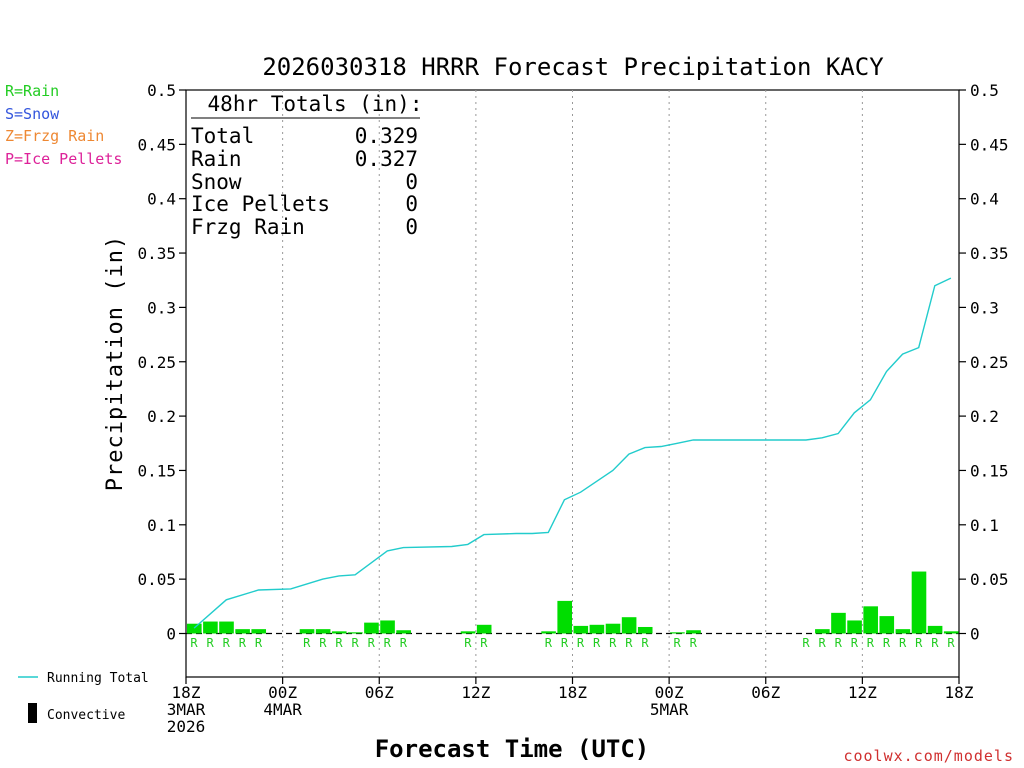 The image size is (1024, 768). Describe the element at coordinates (63, 125) in the screenshot. I see `ptype-legend: R=Rain S=Snow Z=Frzg Rain P=Ice Pellets` at that location.